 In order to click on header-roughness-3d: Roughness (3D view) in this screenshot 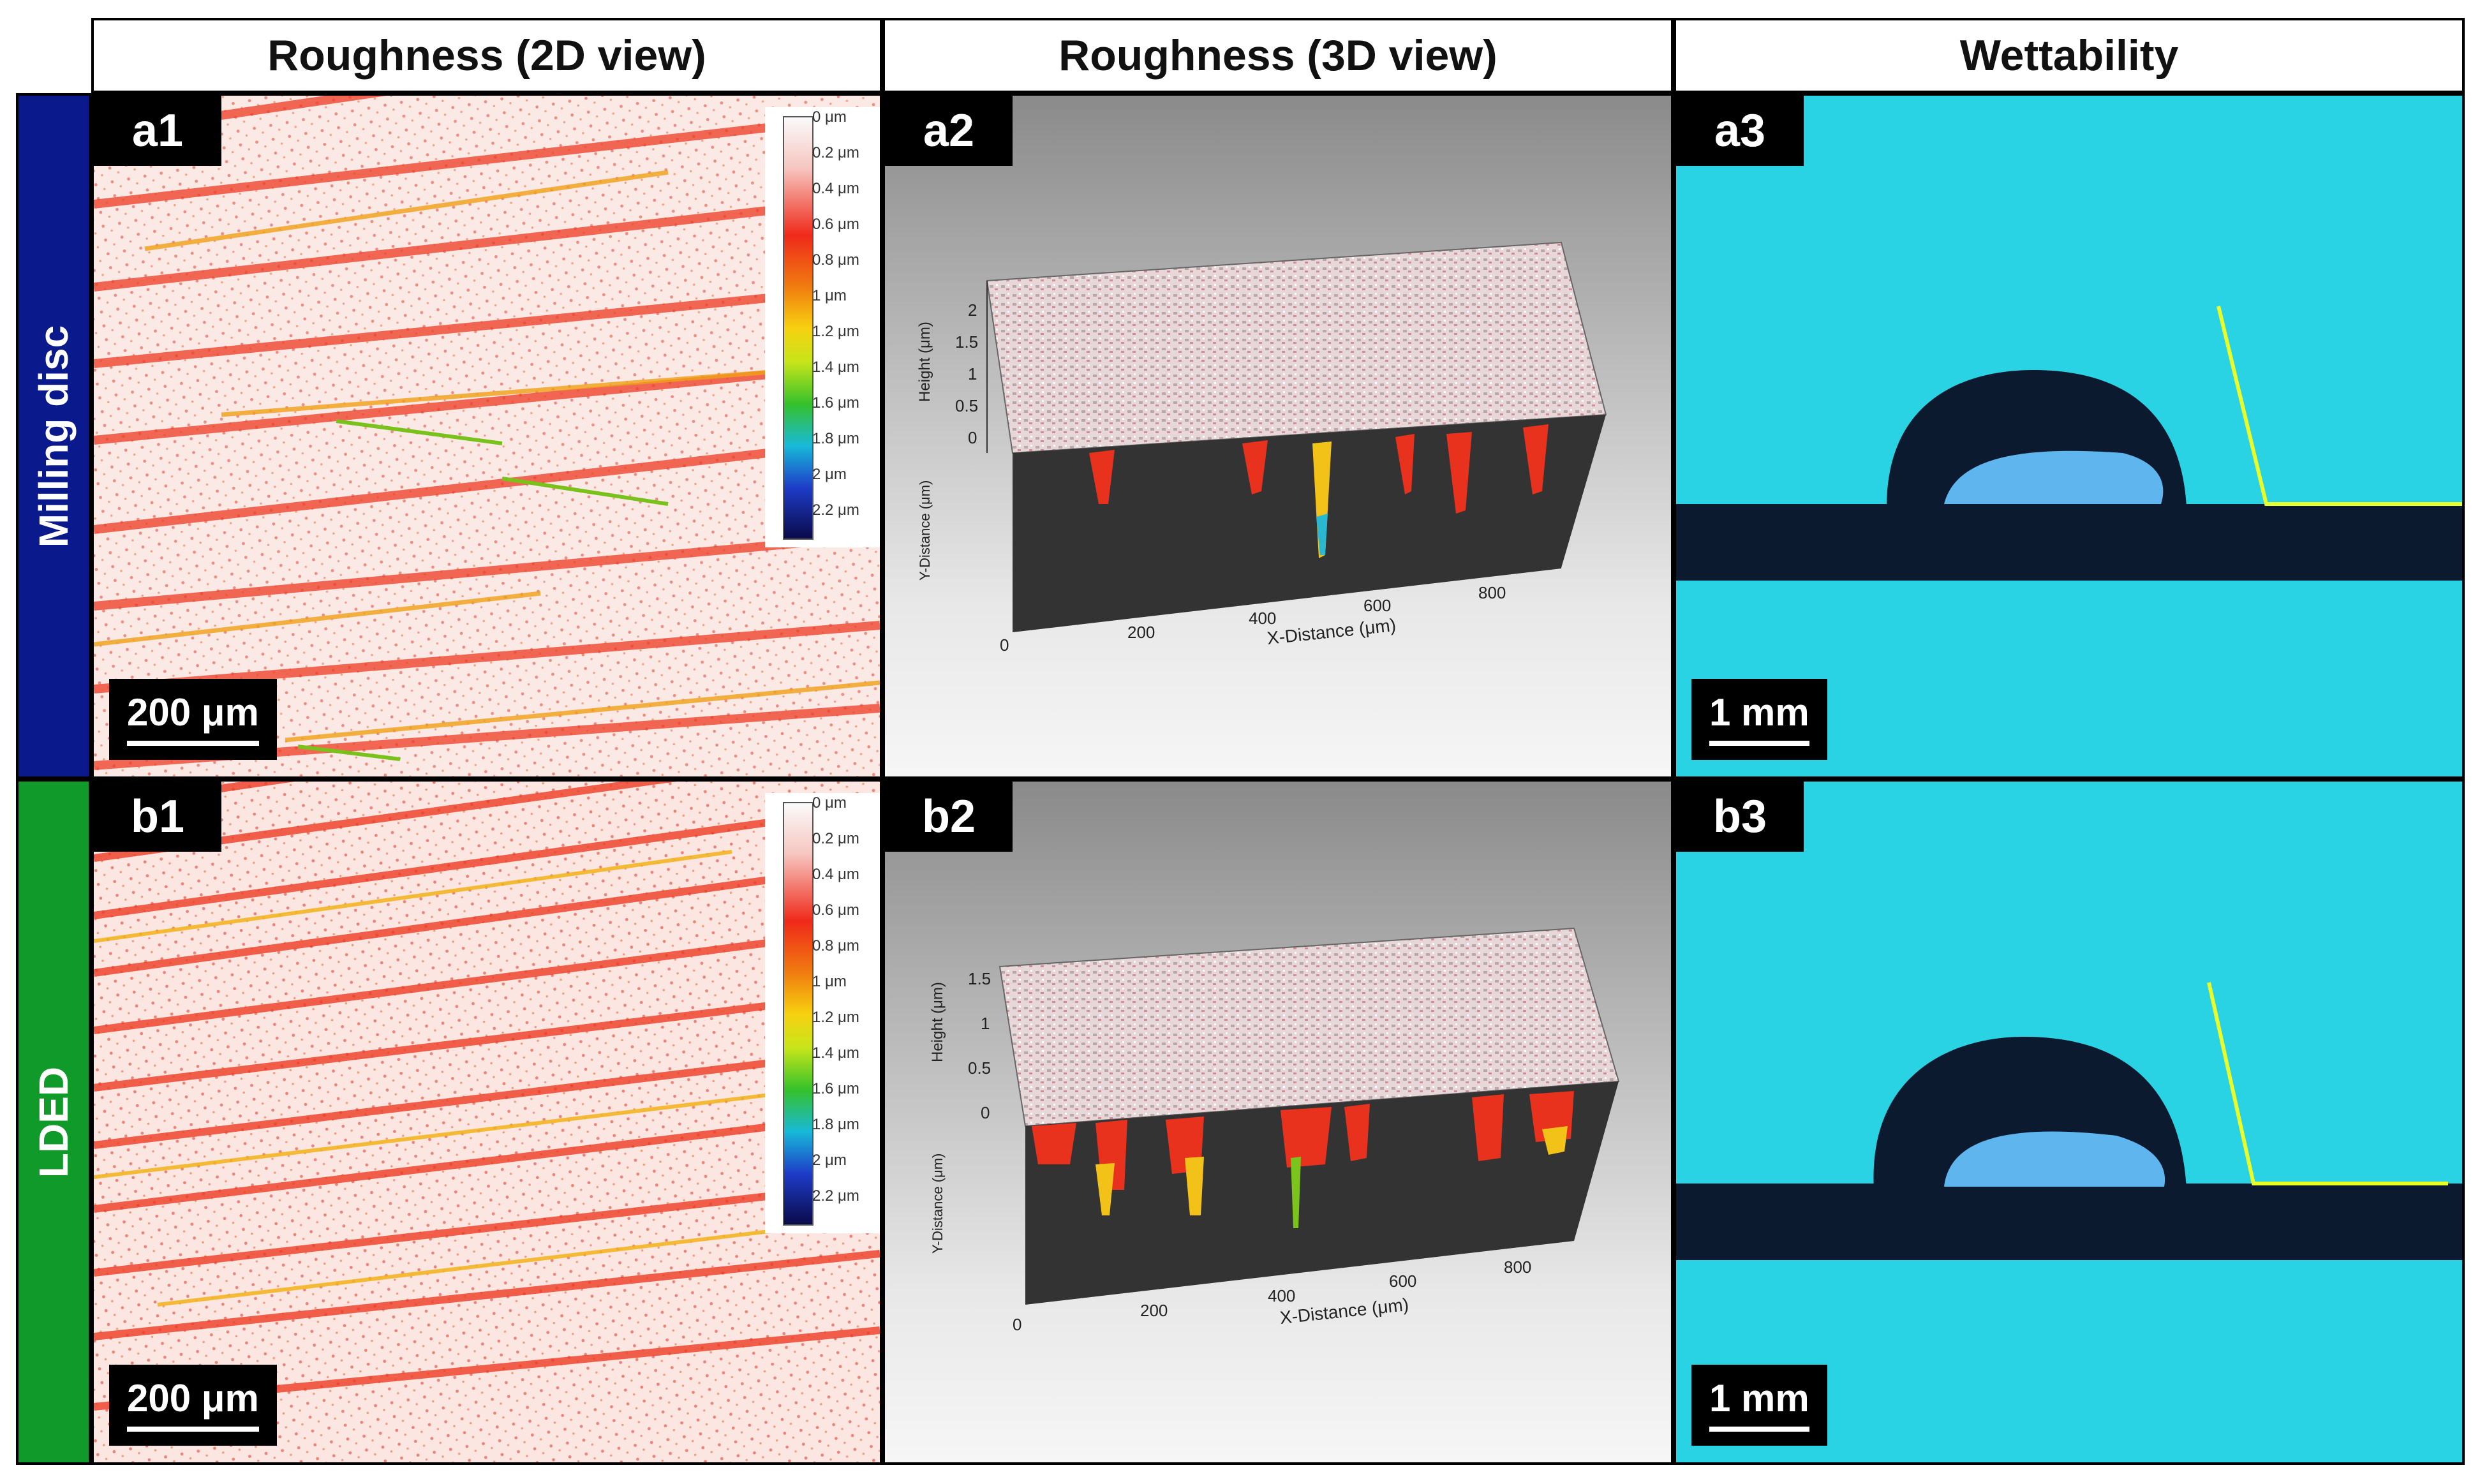, I will do `click(1278, 55)`.